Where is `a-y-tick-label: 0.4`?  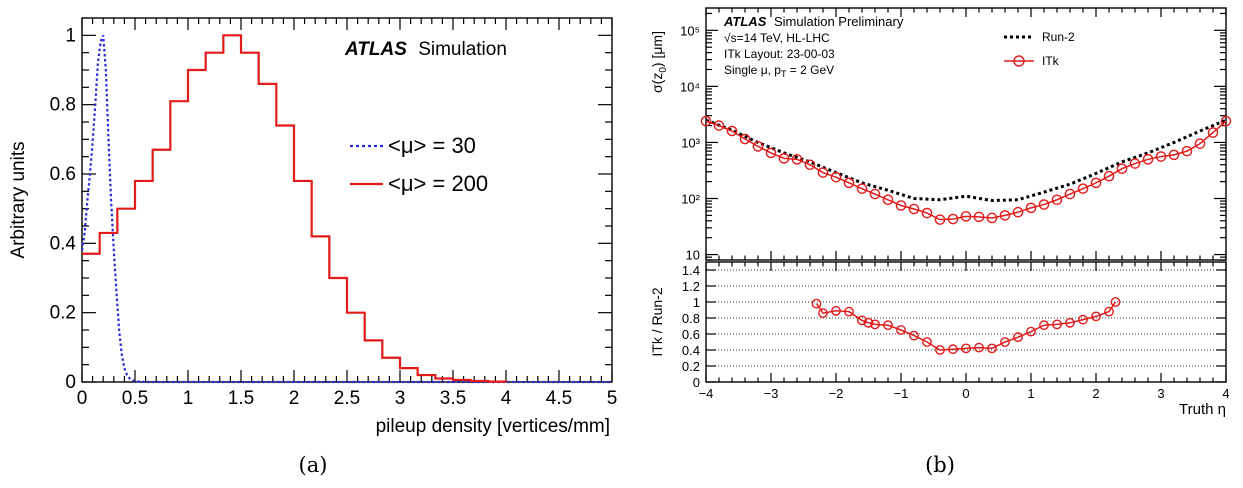
a-y-tick-label: 0.4 is located at coordinates (63, 243).